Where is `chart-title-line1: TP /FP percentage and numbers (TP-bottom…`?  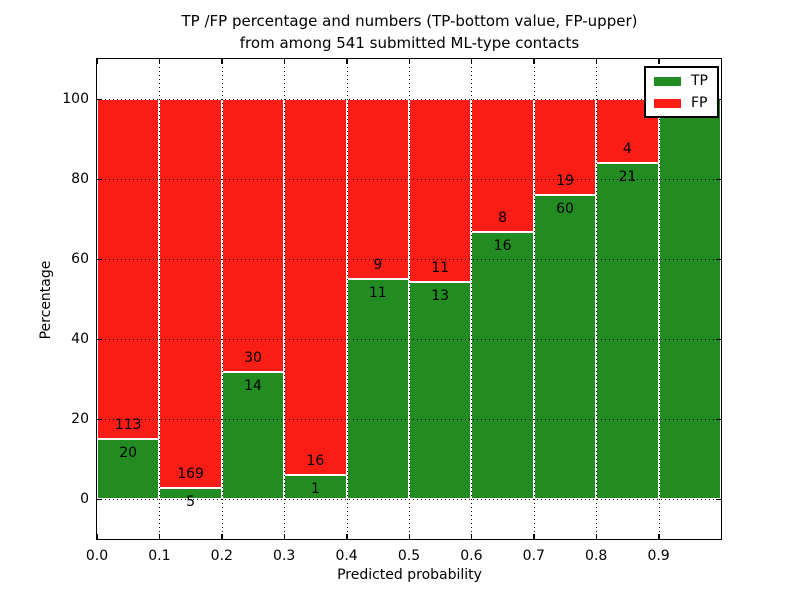 chart-title-line1: TP /FP percentage and numbers (TP-bottom… is located at coordinates (409, 21).